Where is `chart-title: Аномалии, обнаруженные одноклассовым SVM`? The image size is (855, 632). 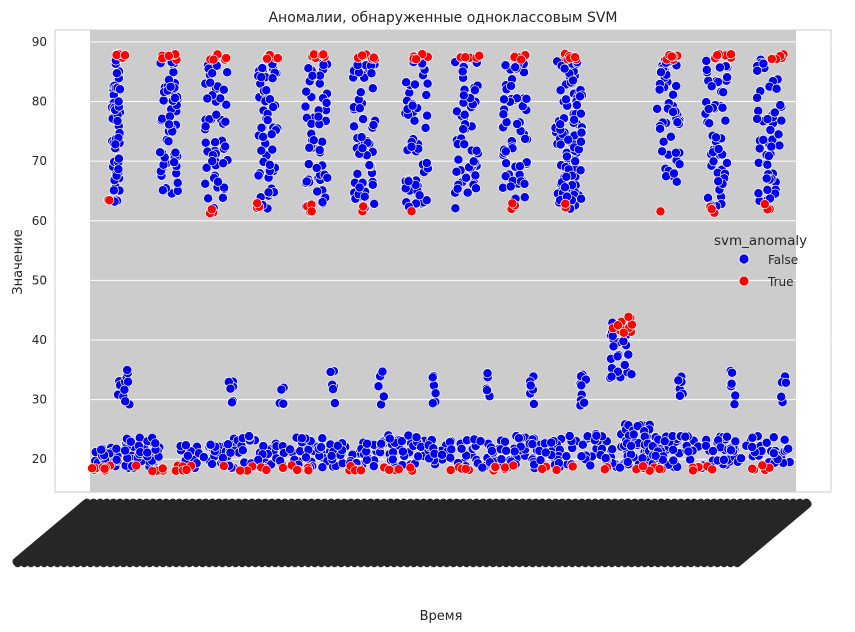
chart-title: Аномалии, обнаруженные одноклассовым SVM is located at coordinates (442, 18).